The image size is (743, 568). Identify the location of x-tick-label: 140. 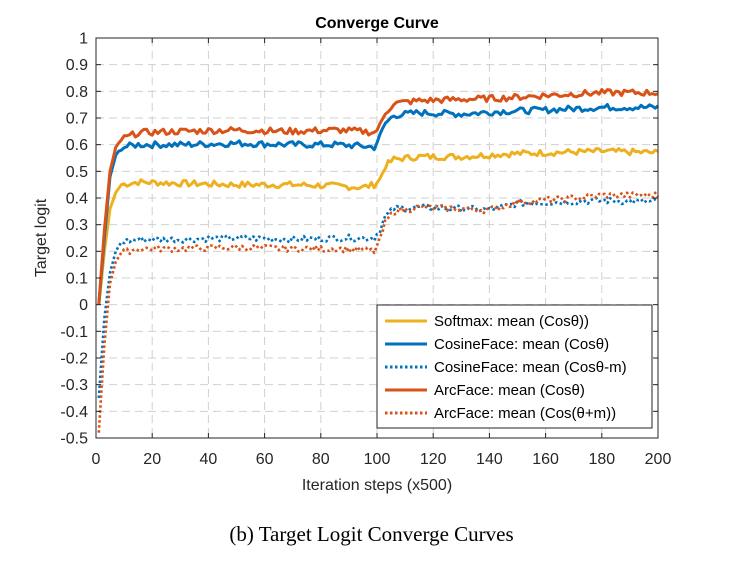
(489, 459).